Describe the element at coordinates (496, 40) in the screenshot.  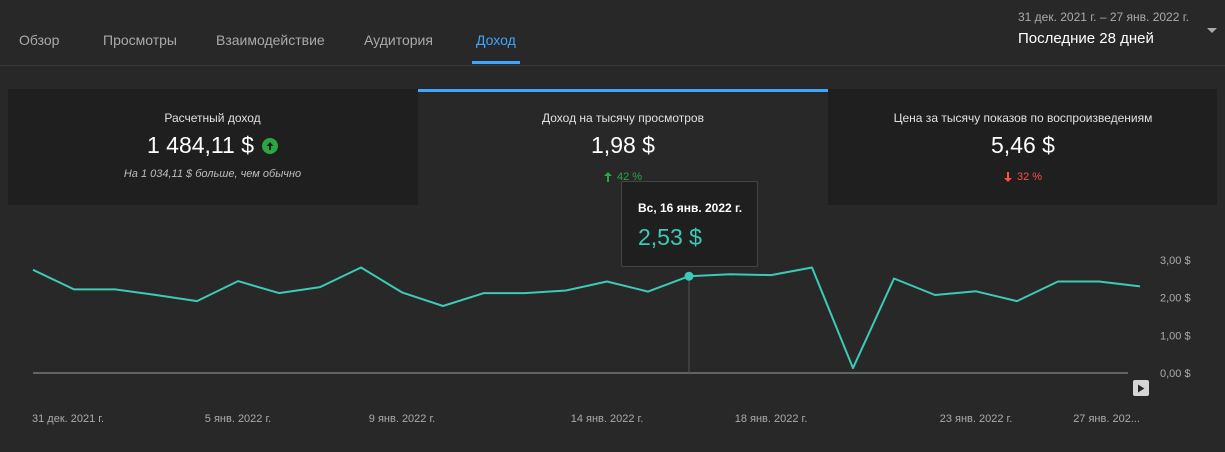
I see `tab-revenue: Доход` at that location.